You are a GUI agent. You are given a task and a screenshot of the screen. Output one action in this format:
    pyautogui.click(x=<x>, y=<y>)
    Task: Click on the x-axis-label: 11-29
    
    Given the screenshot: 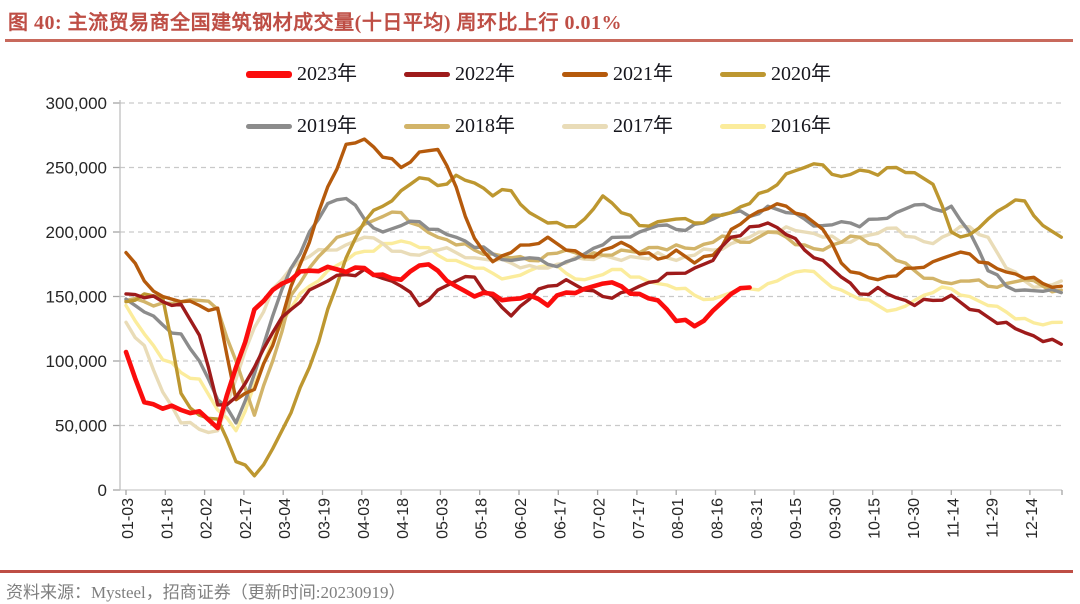 What is the action you would take?
    pyautogui.click(x=993, y=518)
    